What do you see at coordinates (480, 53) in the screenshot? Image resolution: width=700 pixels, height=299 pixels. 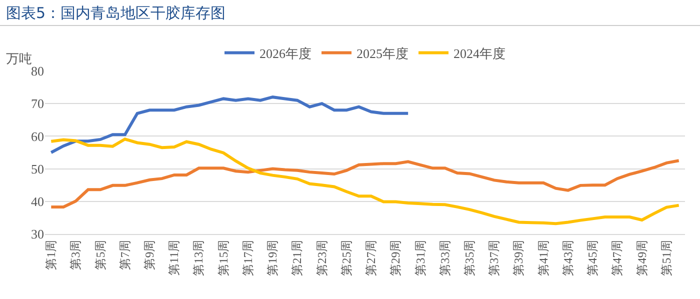 I see `legend-label: 2024年度` at bounding box center [480, 53].